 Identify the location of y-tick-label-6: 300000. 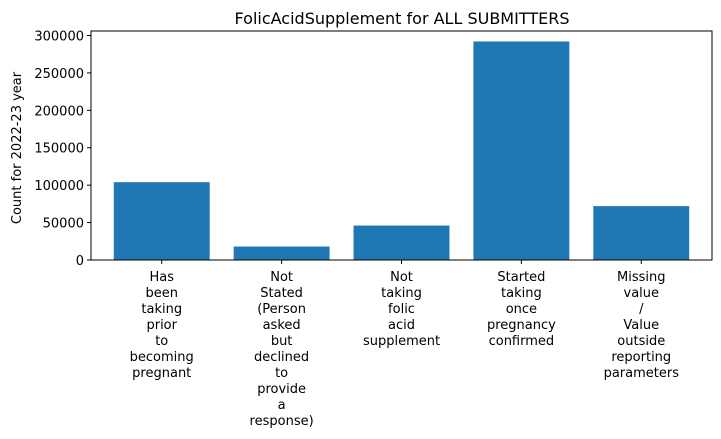
(59, 36).